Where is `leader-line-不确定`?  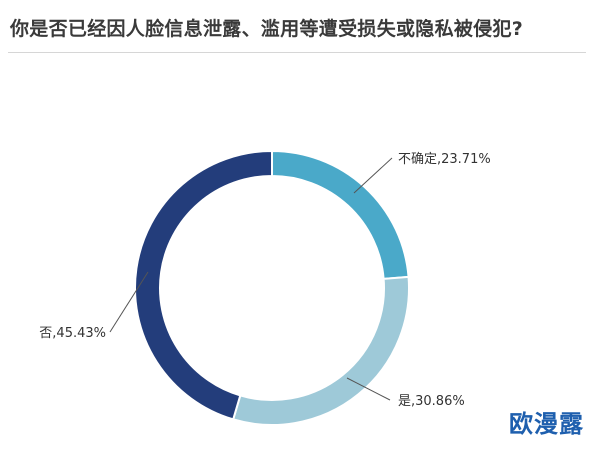
leader-line-不确定 is located at coordinates (373, 175).